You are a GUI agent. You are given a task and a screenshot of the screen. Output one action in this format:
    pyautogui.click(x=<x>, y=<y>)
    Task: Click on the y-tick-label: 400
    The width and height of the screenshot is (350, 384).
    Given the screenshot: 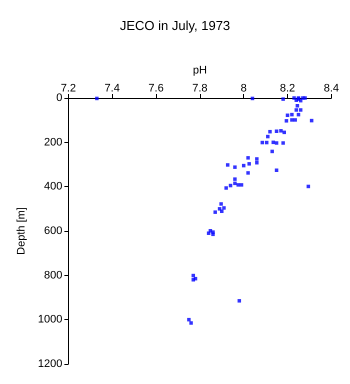 What is the action you would take?
    pyautogui.click(x=53, y=186)
    